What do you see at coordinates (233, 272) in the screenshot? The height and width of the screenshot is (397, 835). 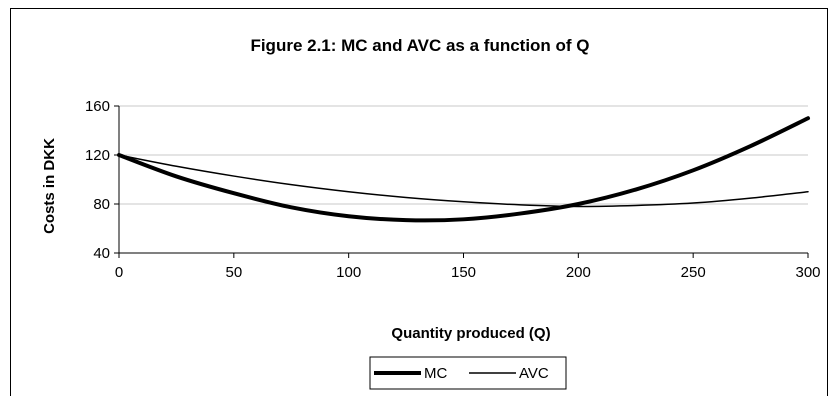 I see `x-tick-label-50: 50` at bounding box center [233, 272].